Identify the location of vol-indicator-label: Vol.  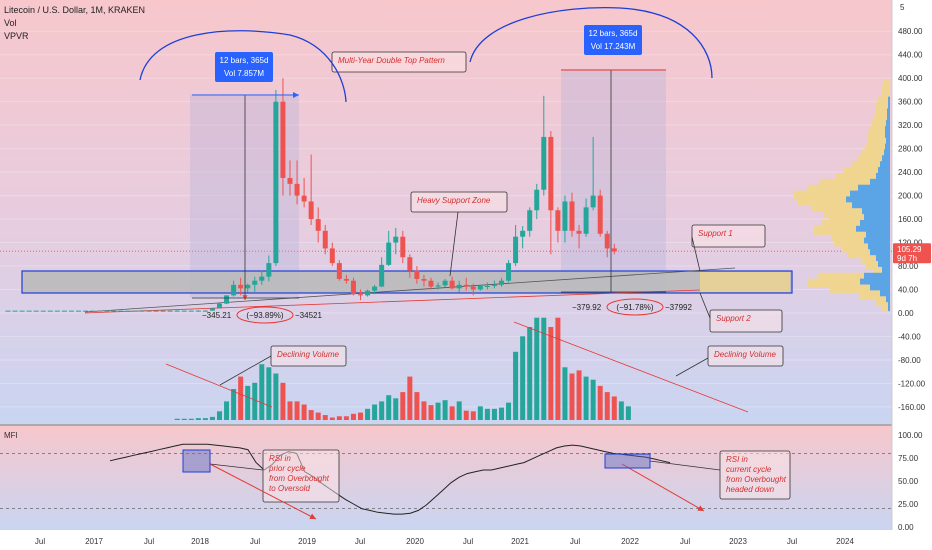
(10, 23).